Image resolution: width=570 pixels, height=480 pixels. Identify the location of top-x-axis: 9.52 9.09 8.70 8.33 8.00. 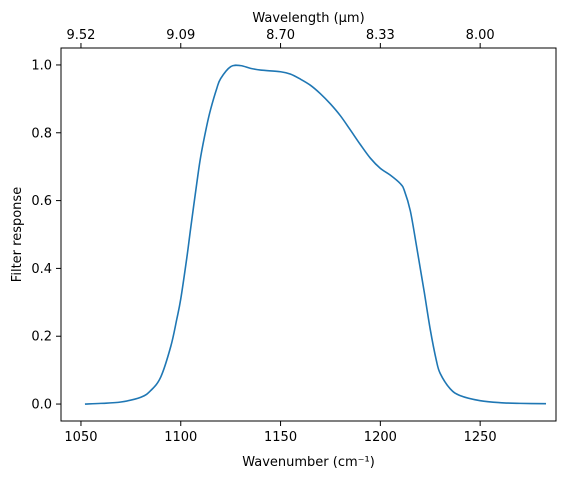
(280, 38).